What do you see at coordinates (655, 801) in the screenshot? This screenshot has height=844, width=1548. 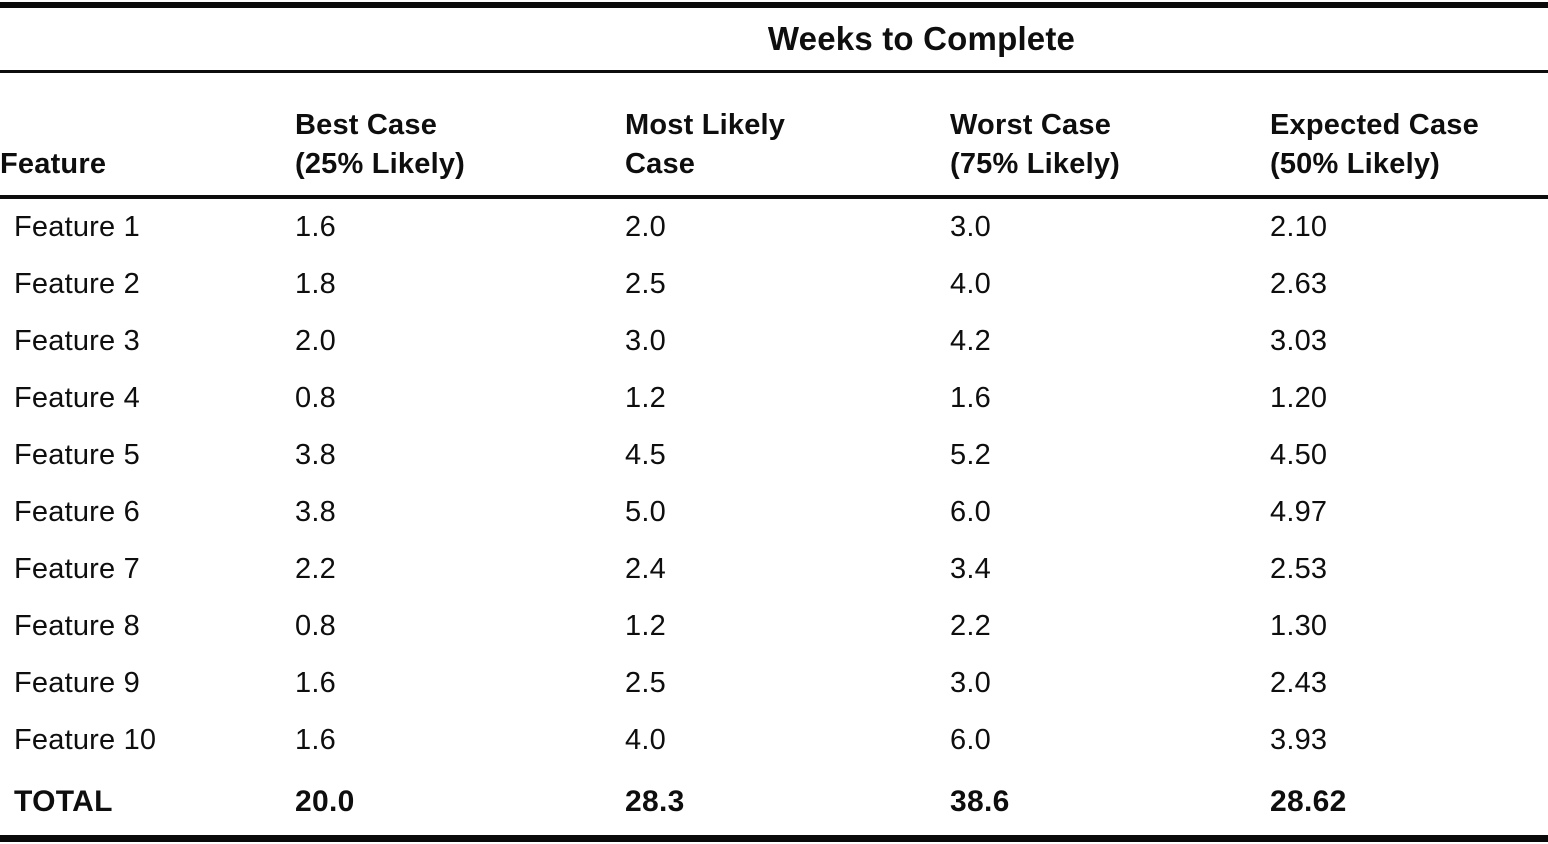 I see `total-most-likely: 28.3` at bounding box center [655, 801].